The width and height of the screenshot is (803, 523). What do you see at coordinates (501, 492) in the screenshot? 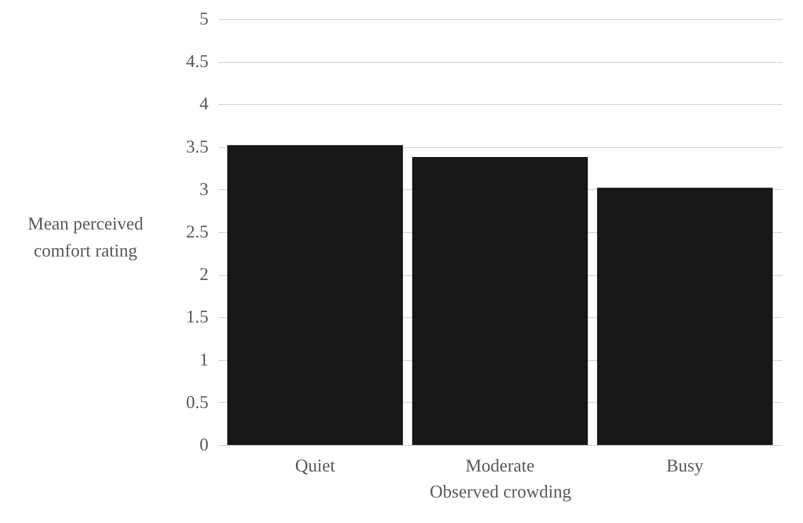
I see `x-axis-title: Observed crowding` at bounding box center [501, 492].